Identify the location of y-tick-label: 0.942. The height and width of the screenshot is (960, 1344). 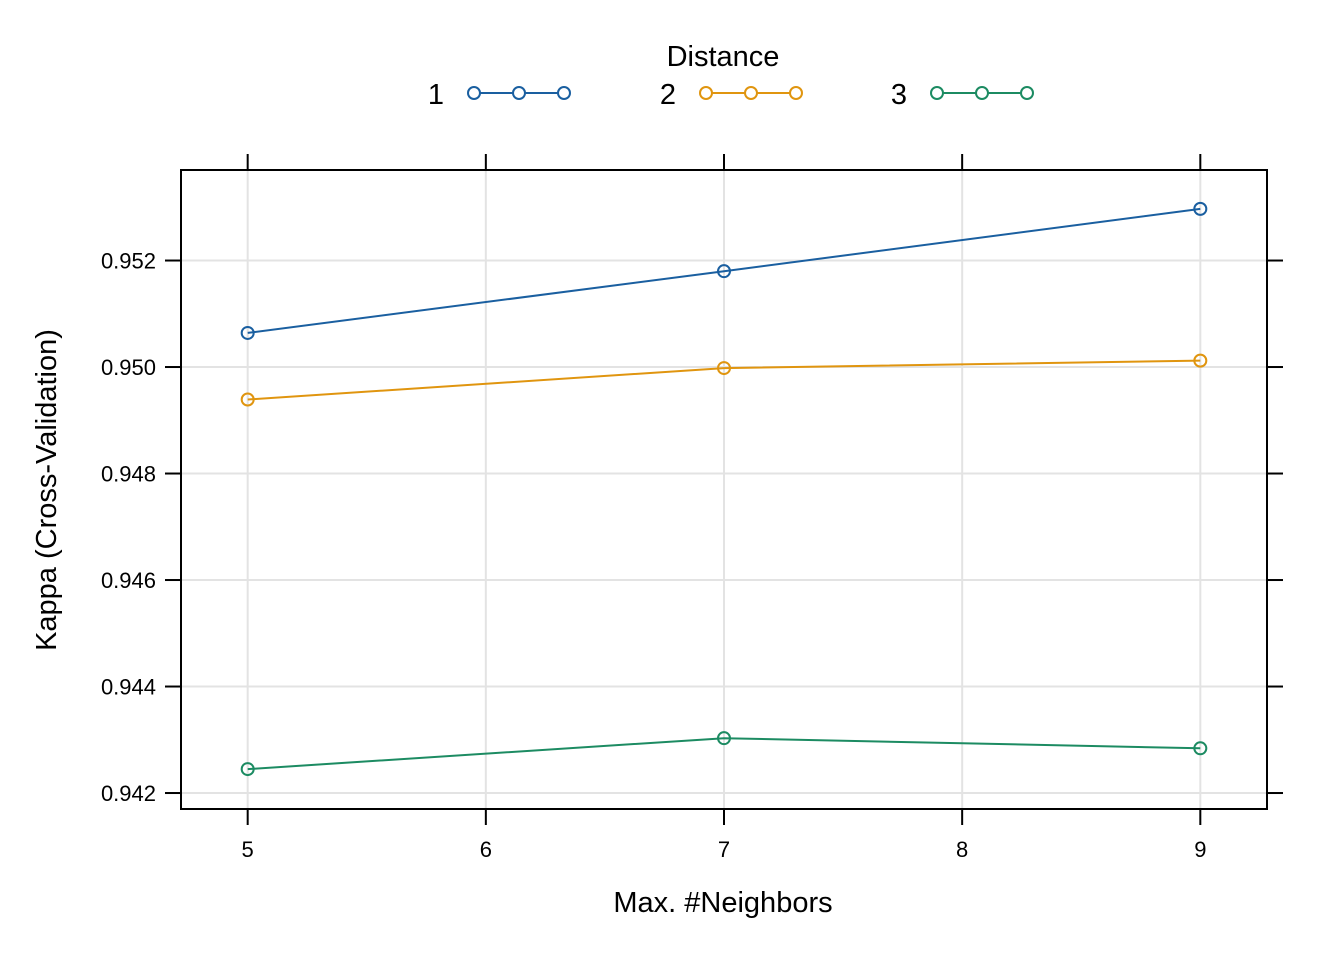
(128, 793).